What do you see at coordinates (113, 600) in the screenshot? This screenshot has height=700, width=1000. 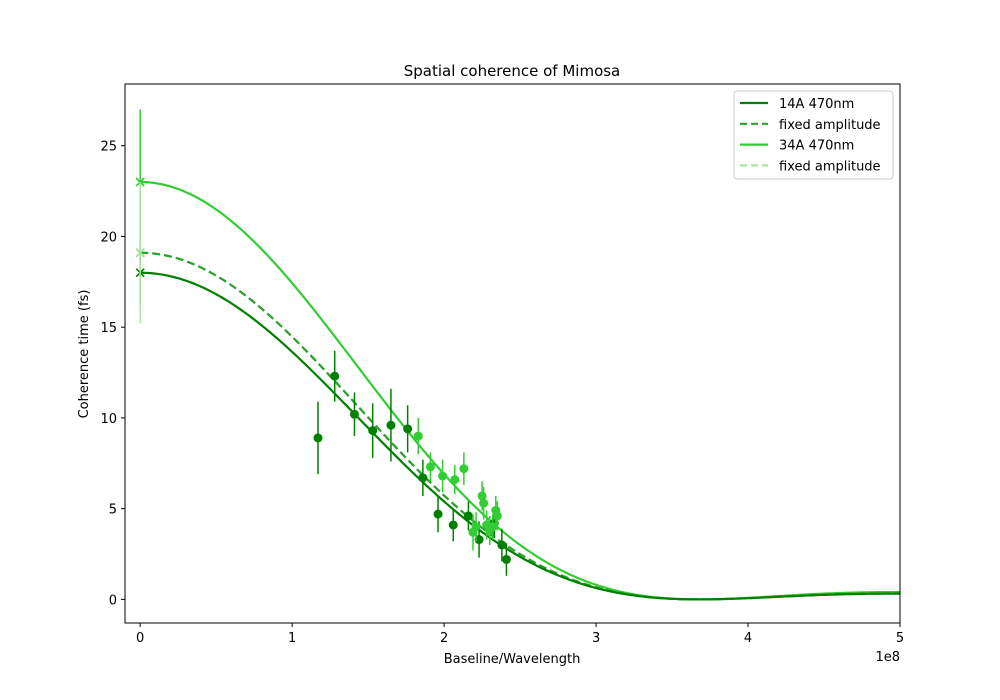 I see `y-tick-label: 0` at bounding box center [113, 600].